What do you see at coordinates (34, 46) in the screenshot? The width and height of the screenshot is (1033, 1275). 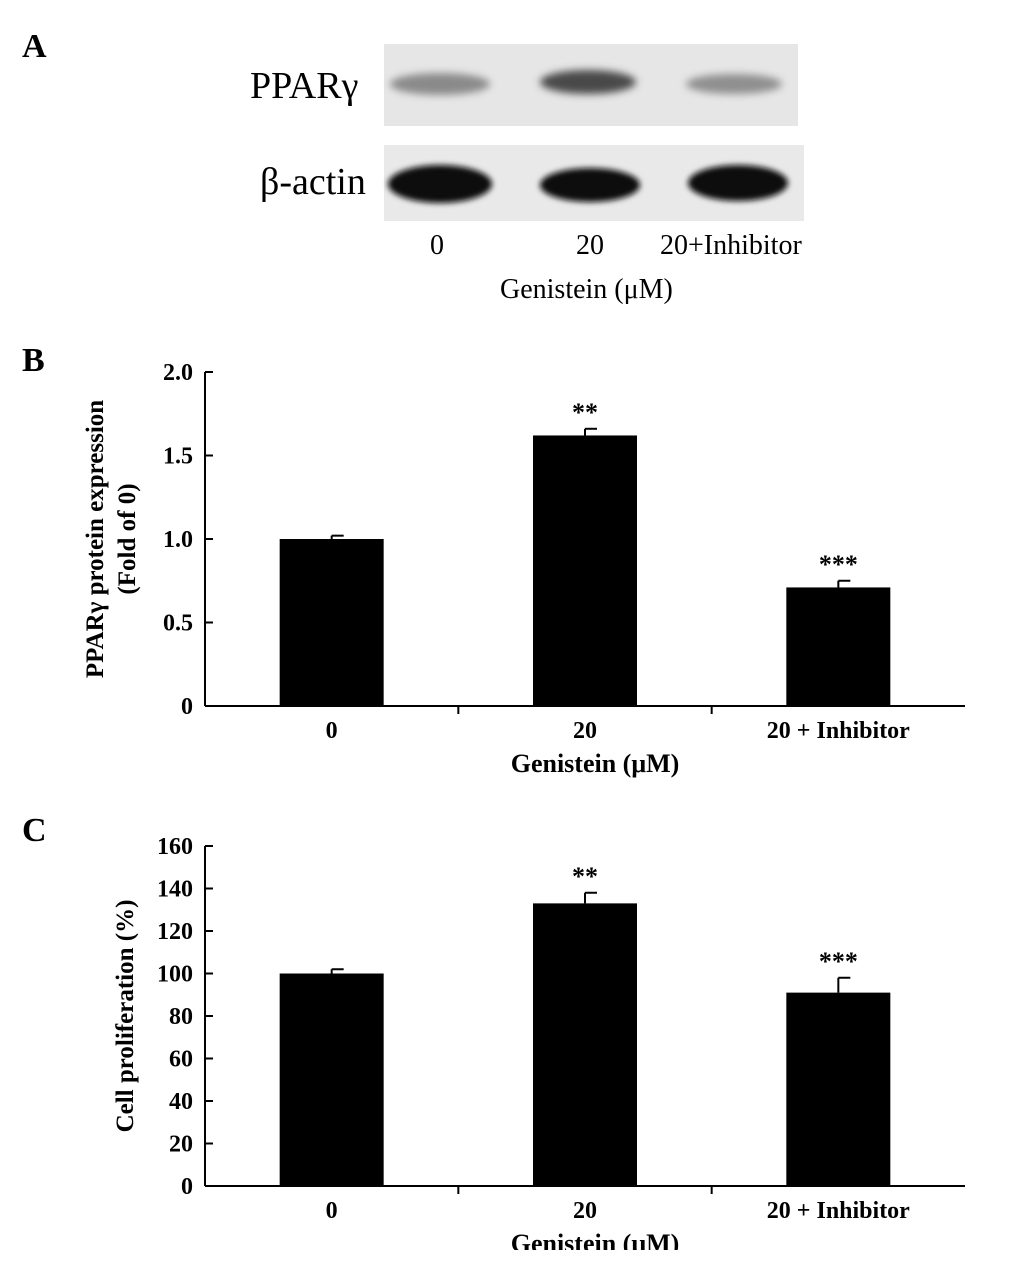 I see `panel-label-a: A` at bounding box center [34, 46].